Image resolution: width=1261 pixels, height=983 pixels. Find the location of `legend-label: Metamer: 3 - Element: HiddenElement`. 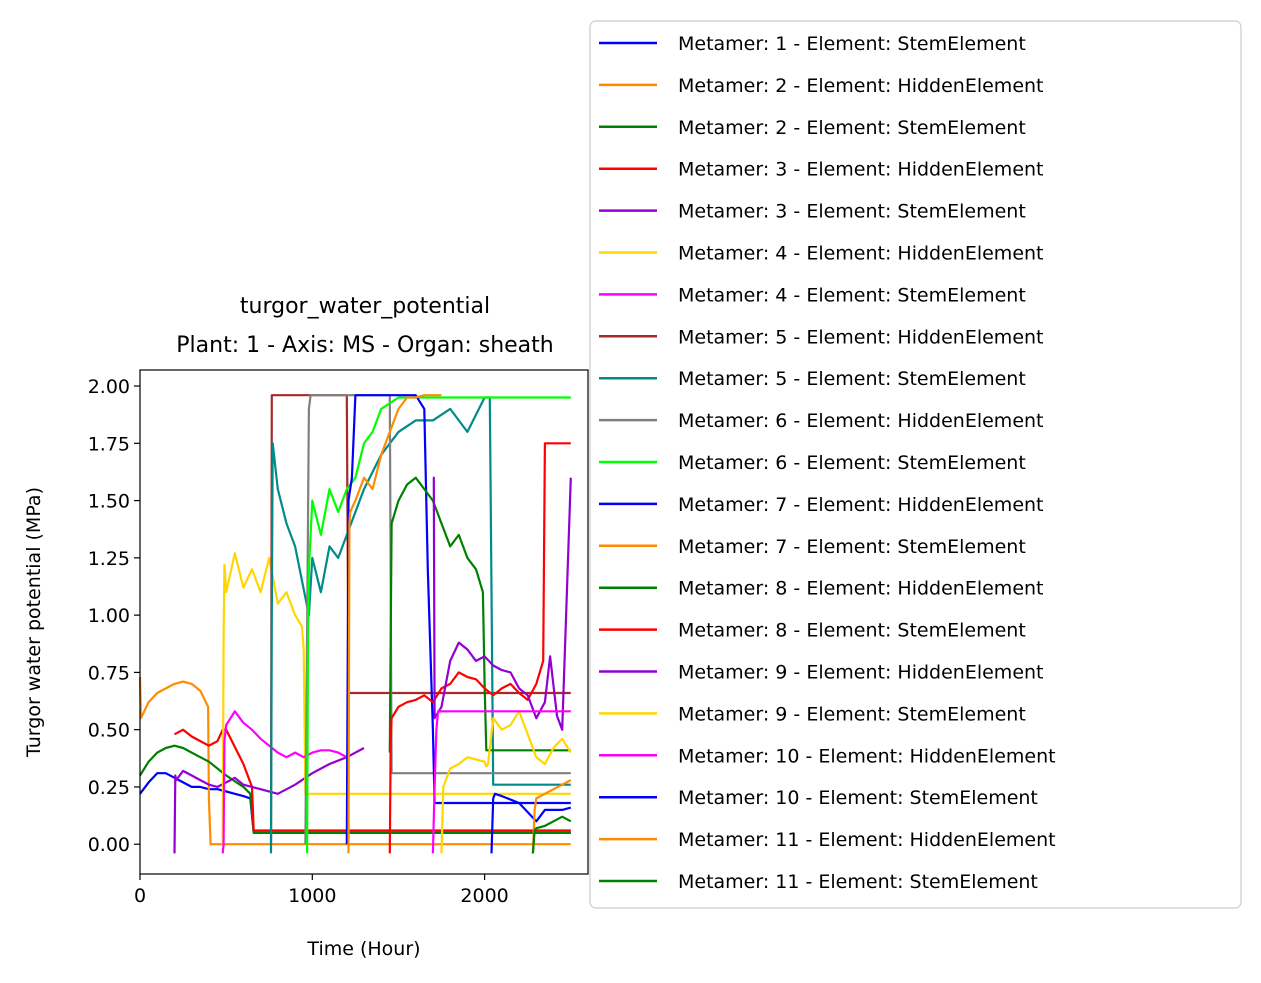

legend-label: Metamer: 3 - Element: HiddenElement is located at coordinates (861, 170).